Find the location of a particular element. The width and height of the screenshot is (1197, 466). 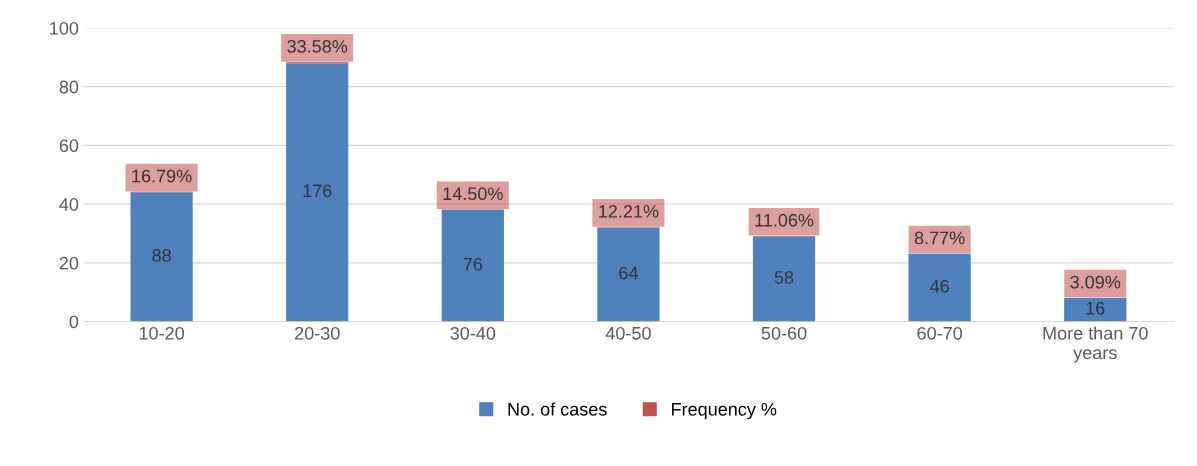

annotation: 12.21% is located at coordinates (629, 211).